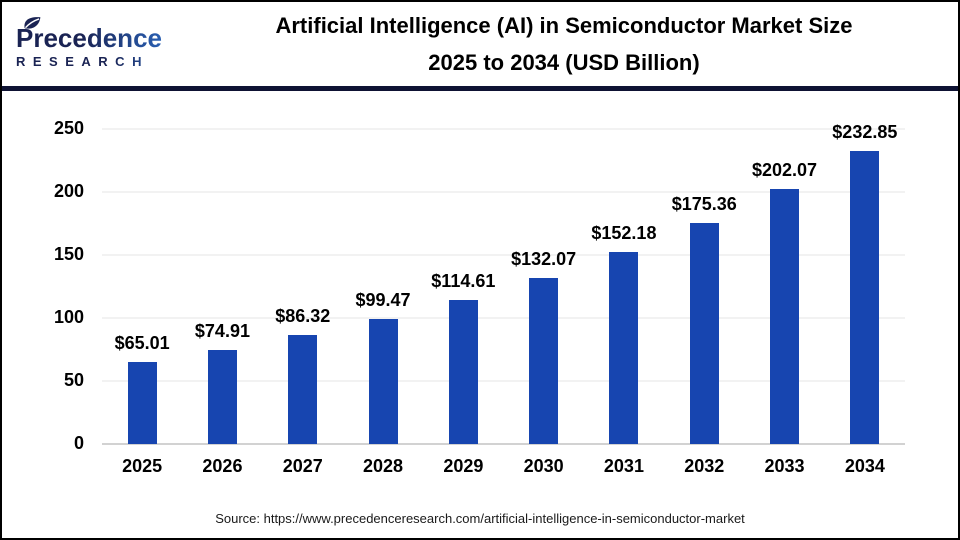 Image resolution: width=960 pixels, height=540 pixels. What do you see at coordinates (623, 466) in the screenshot?
I see `x-axis-label: 2031` at bounding box center [623, 466].